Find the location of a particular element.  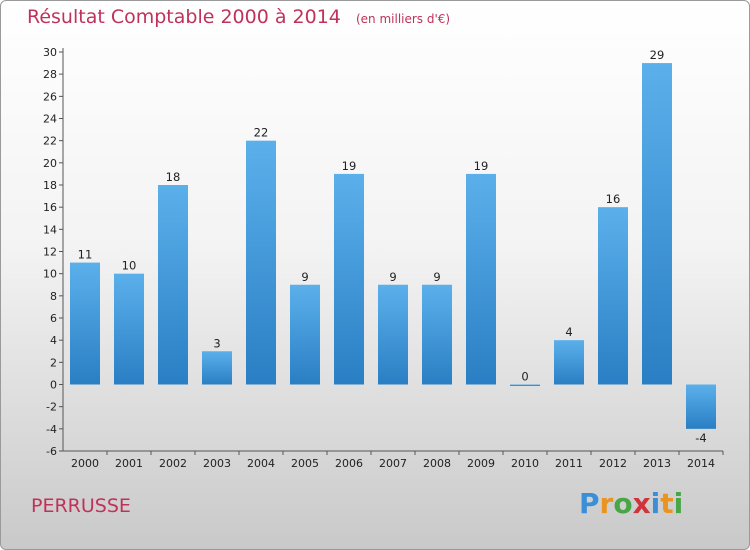

x-tick-label: 2013 is located at coordinates (657, 463).